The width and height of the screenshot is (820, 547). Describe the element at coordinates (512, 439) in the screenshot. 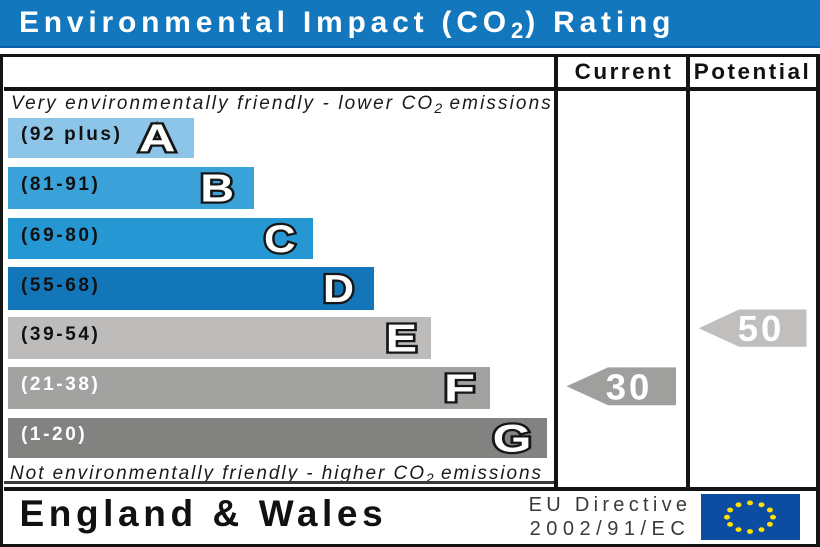

I see `svg-text: G` at that location.